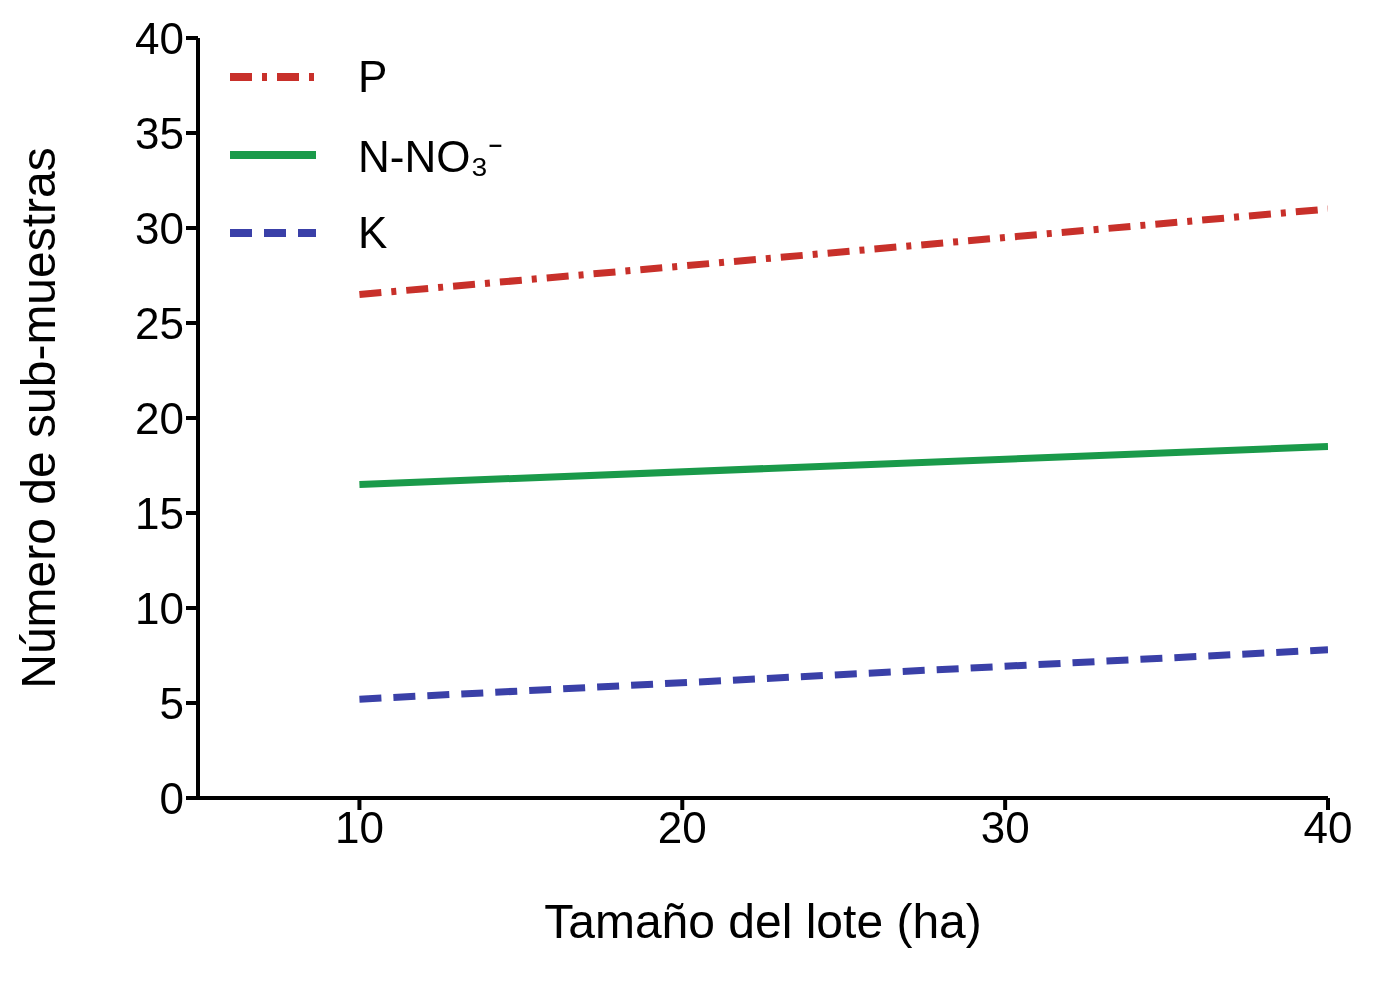 This screenshot has height=993, width=1383. Describe the element at coordinates (159, 323) in the screenshot. I see `y-tick-label: 25` at that location.